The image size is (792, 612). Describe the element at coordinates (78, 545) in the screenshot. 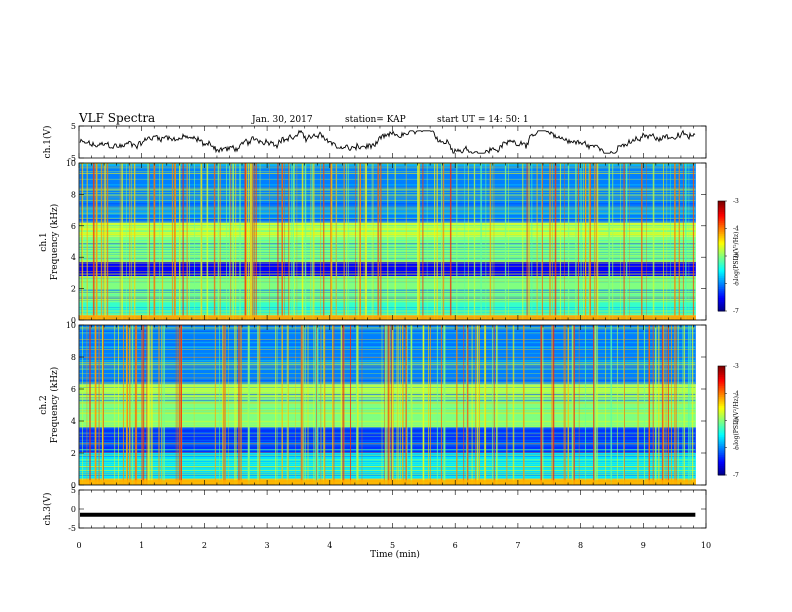

I see `x-tick-label: 0` at that location.